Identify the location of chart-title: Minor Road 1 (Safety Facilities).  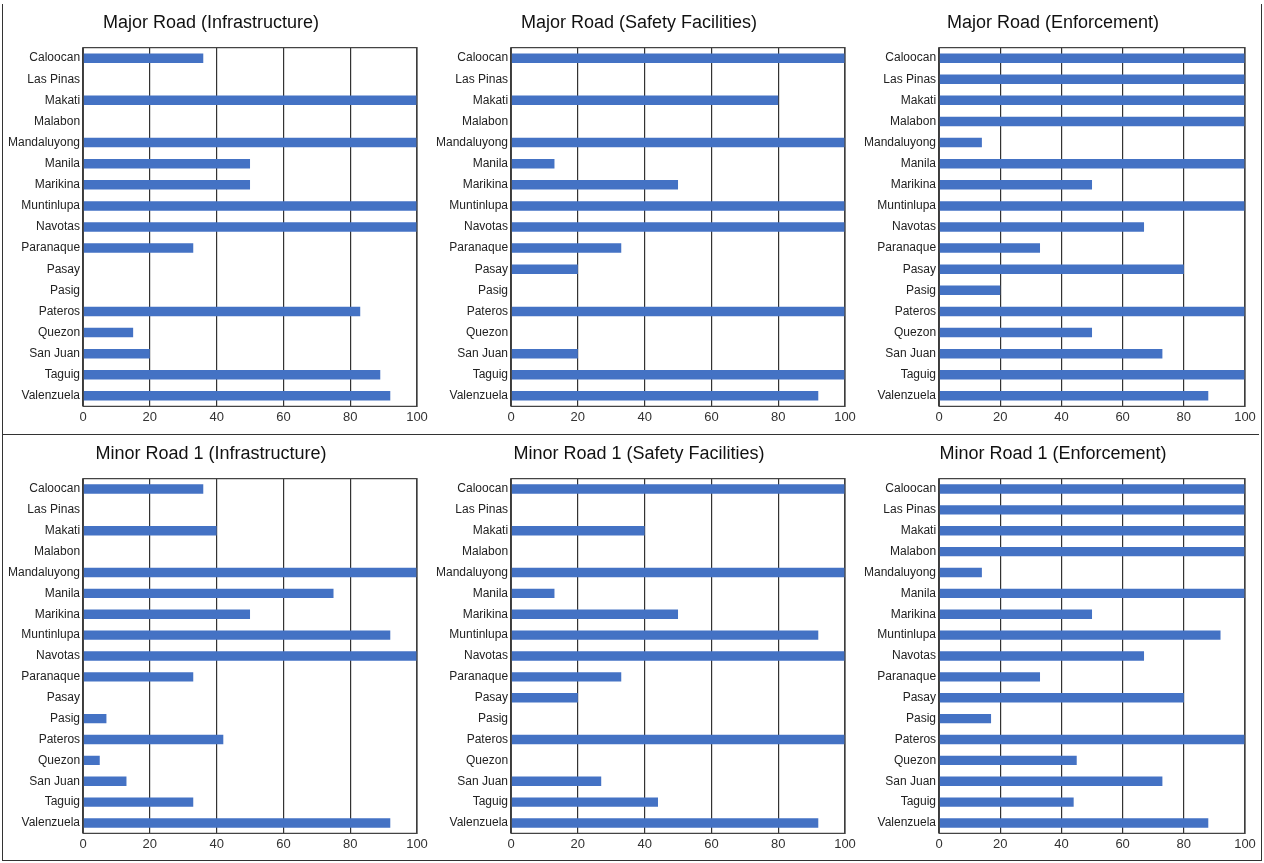
(639, 452).